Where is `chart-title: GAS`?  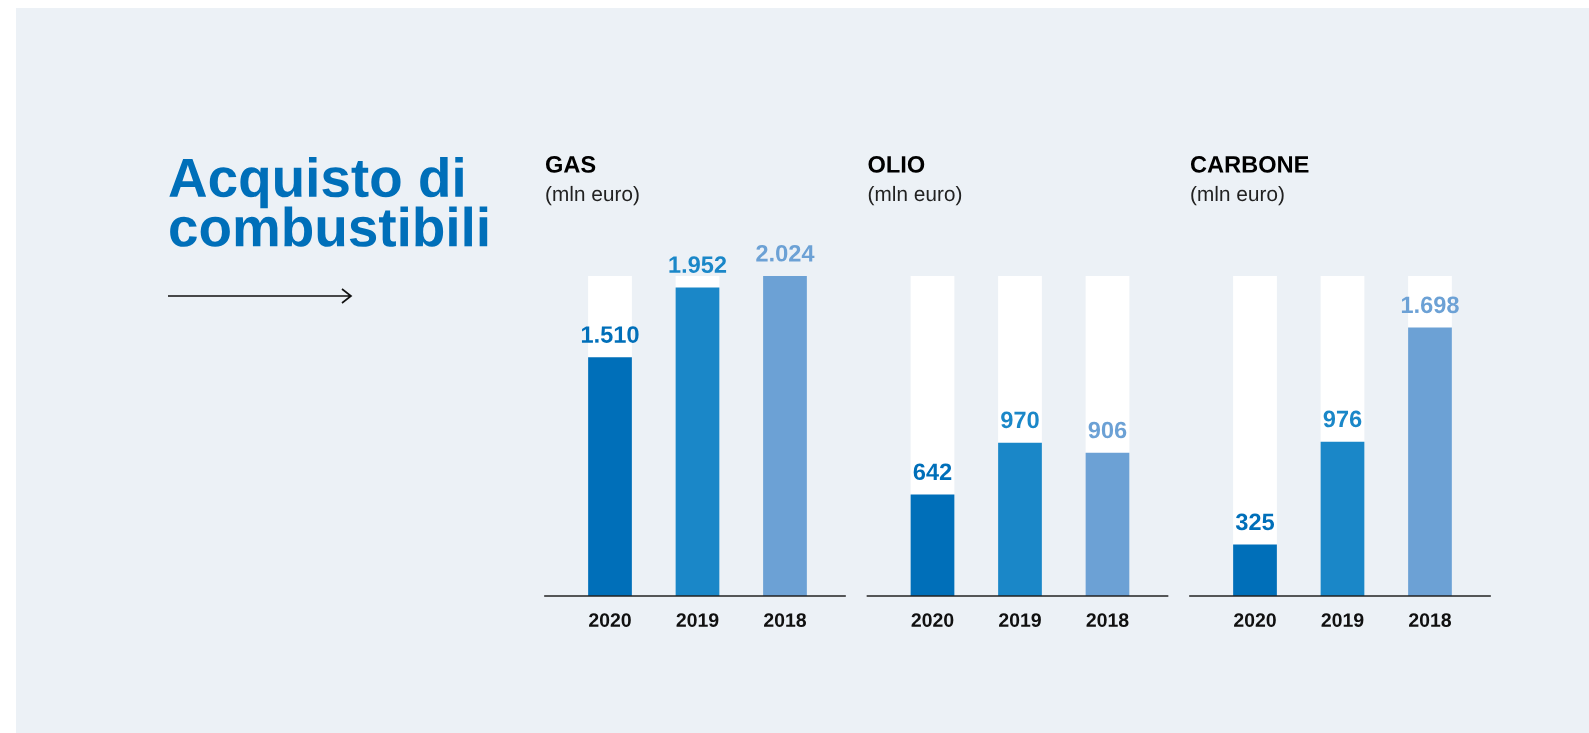 chart-title: GAS is located at coordinates (570, 164).